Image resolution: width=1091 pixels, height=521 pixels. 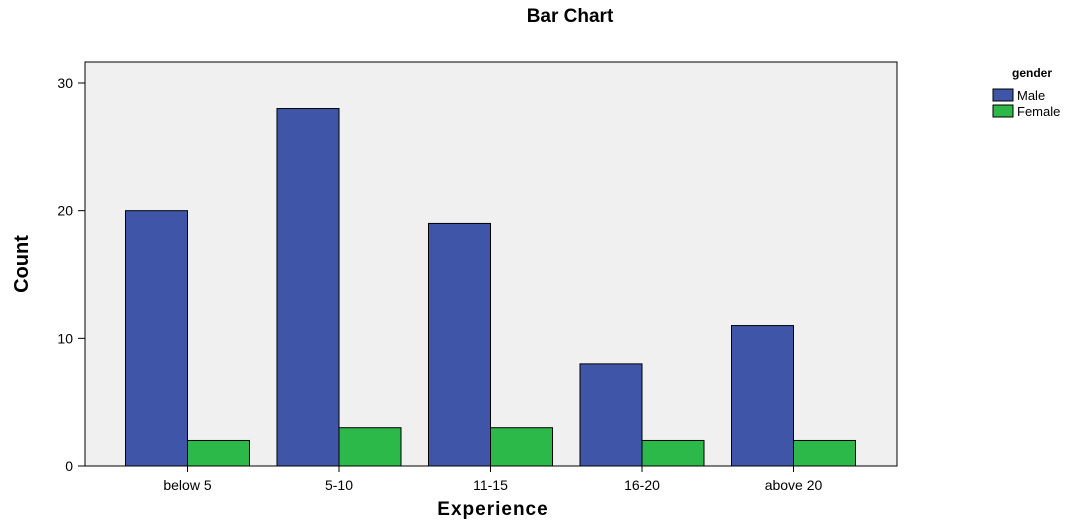 What do you see at coordinates (794, 485) in the screenshot?
I see `x-tick-label: above 20` at bounding box center [794, 485].